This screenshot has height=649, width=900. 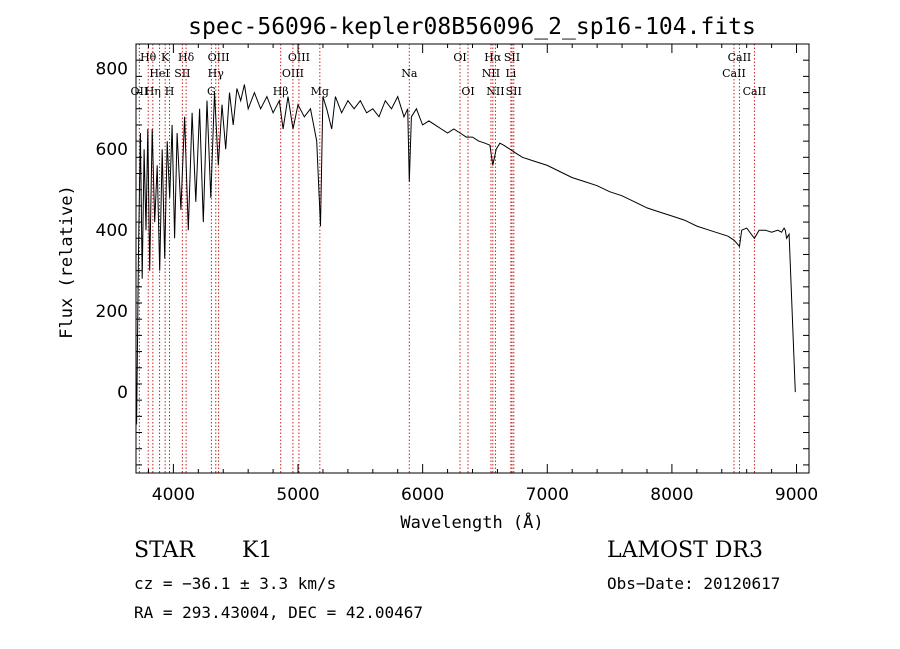 I want to click on line-label-0: Hθ, so click(x=148, y=57).